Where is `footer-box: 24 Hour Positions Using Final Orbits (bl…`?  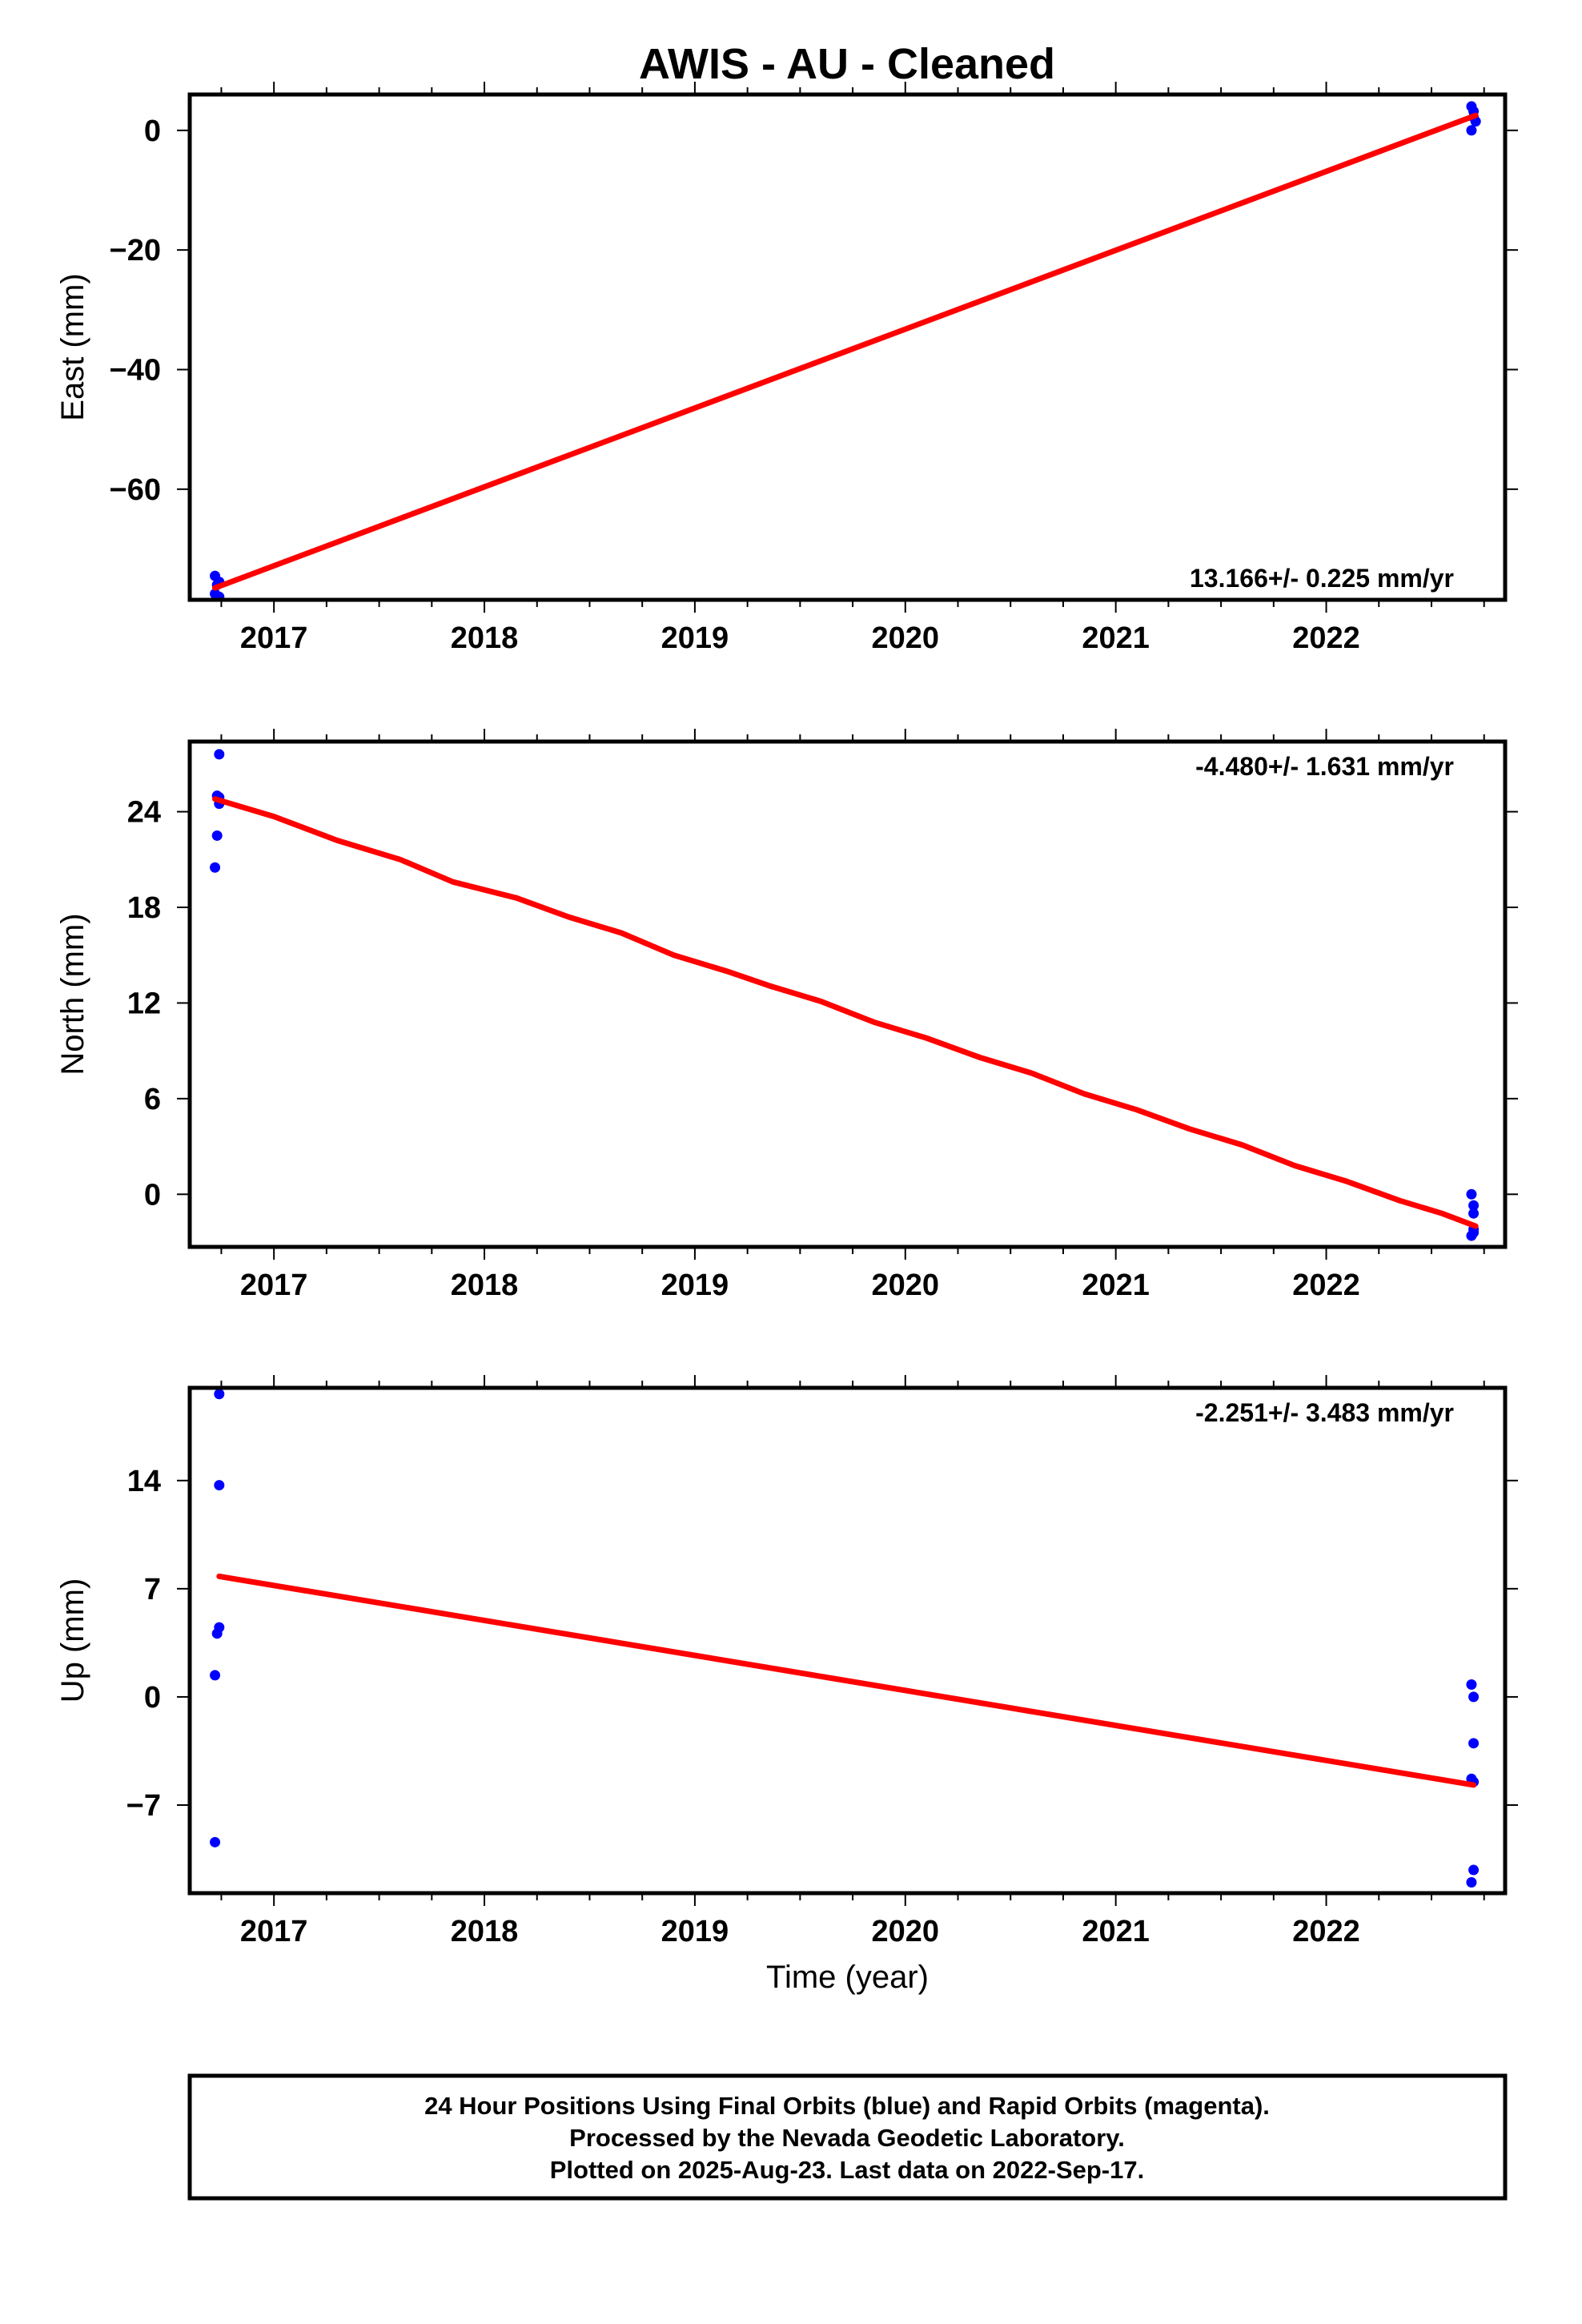 footer-box: 24 Hour Positions Using Final Orbits (bl… is located at coordinates (847, 2137).